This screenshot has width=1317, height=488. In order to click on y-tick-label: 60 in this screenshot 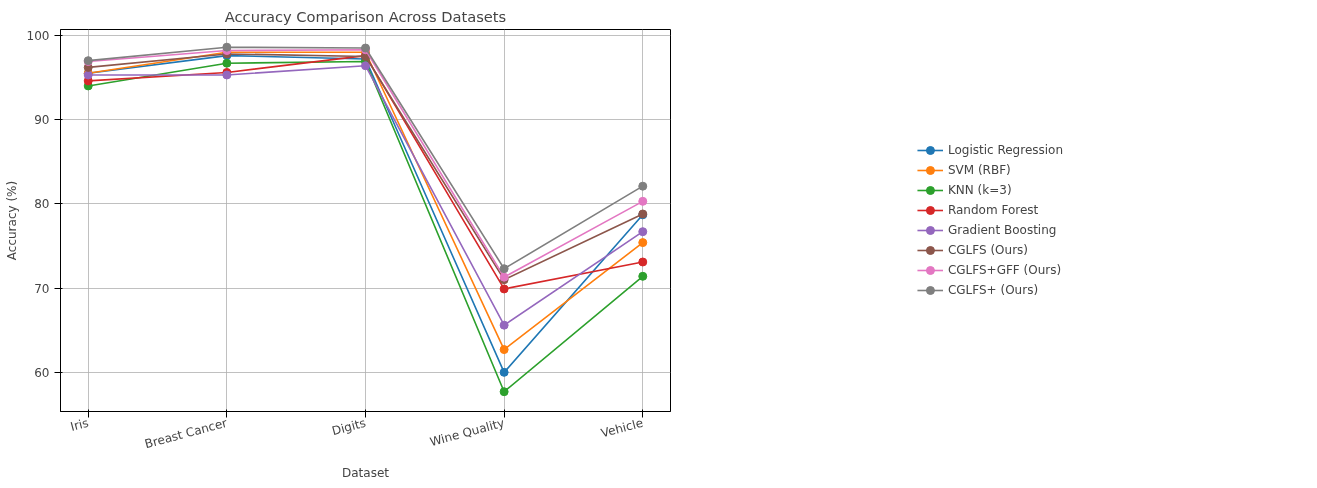, I will do `click(42, 372)`.